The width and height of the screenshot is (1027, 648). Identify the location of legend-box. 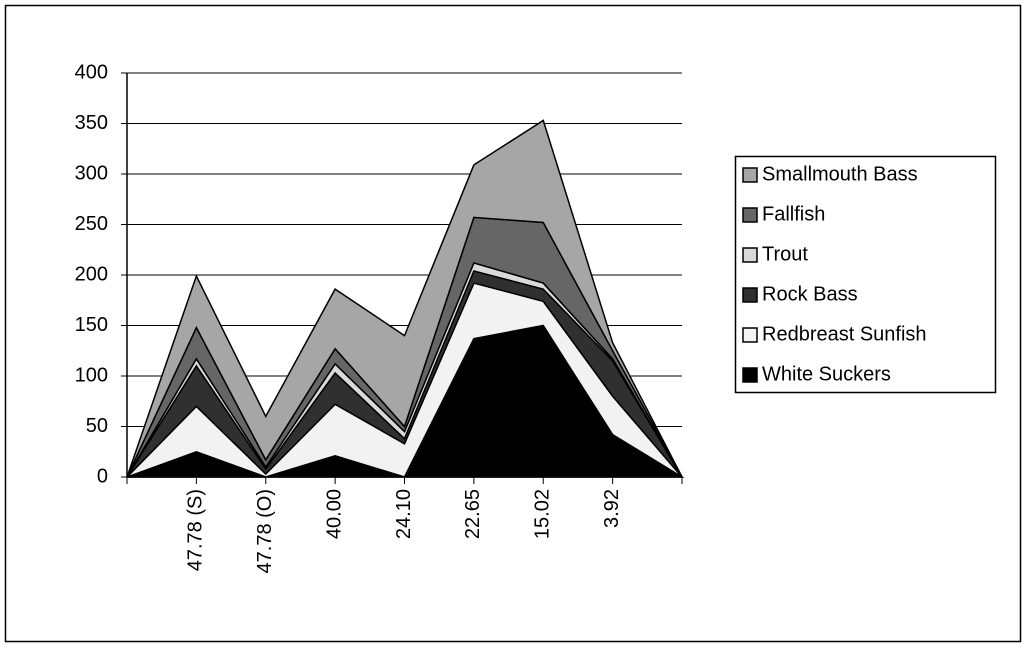
(865, 274).